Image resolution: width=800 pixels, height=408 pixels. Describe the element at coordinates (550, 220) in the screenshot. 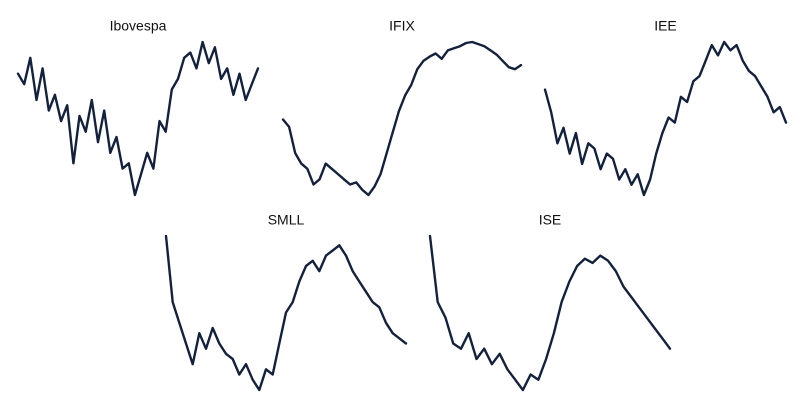

I see `chart-title: ISE` at that location.